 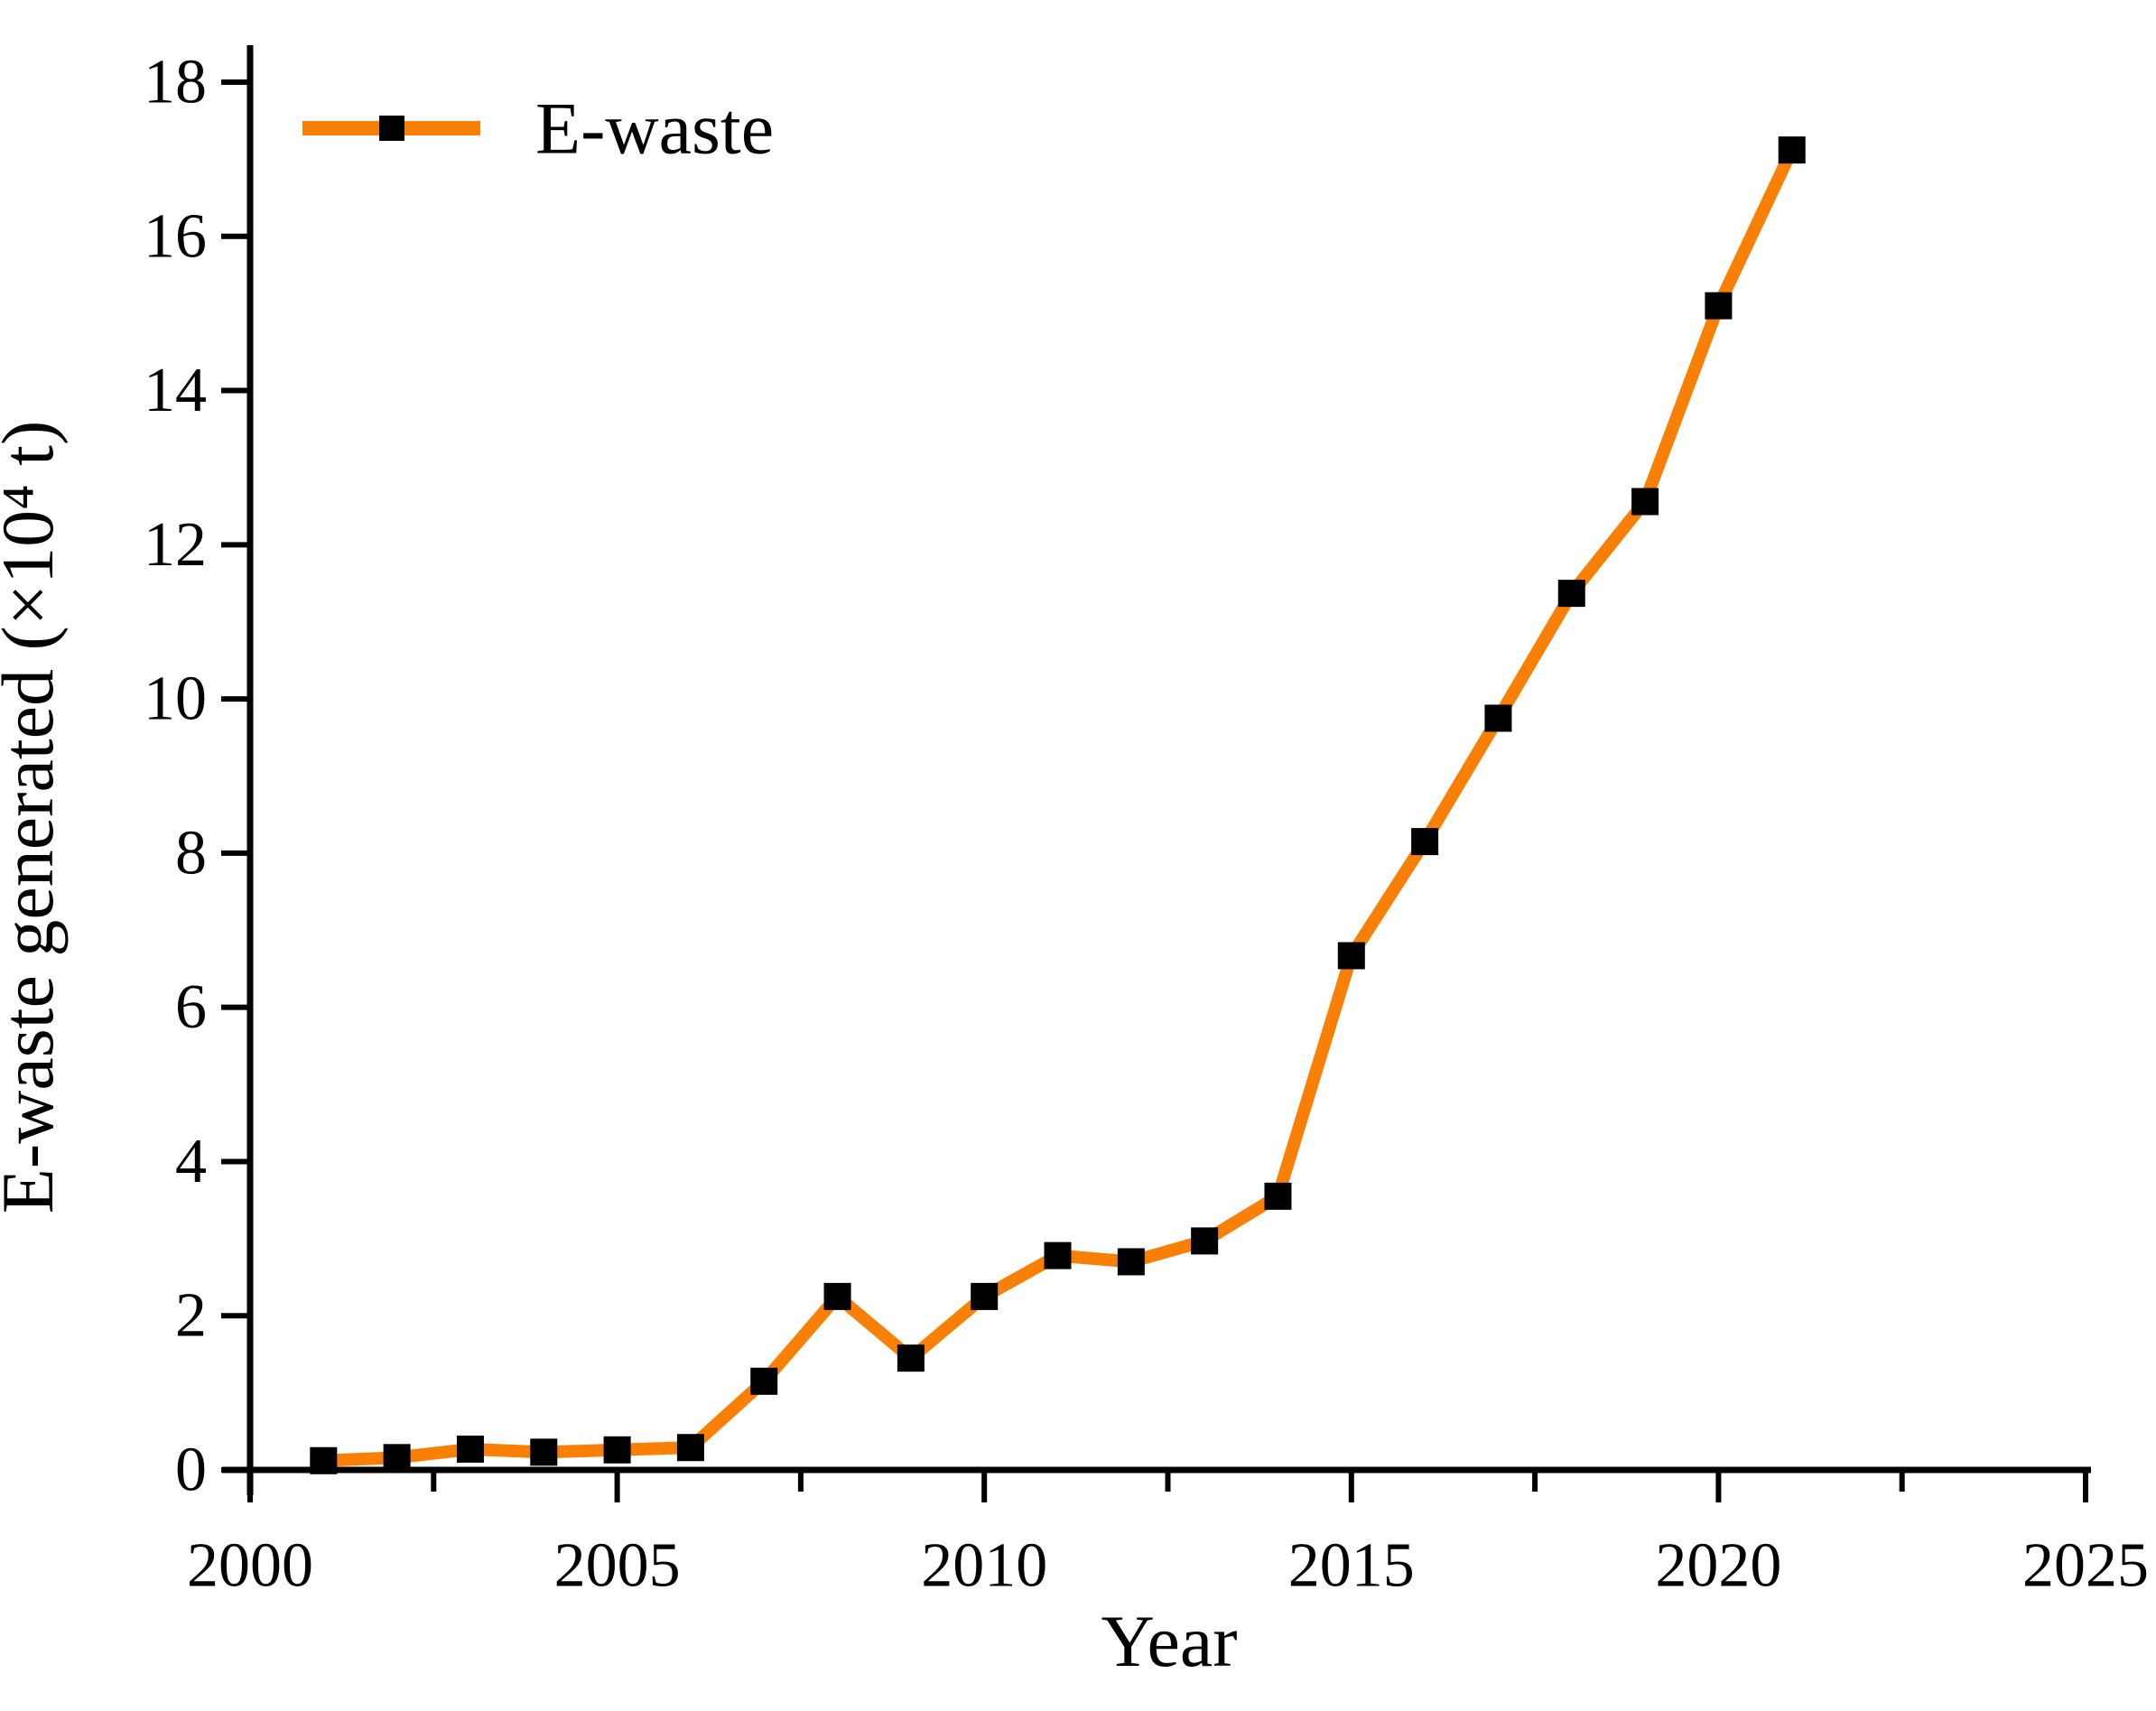 I want to click on x-axis-title: Year, so click(x=1169, y=1641).